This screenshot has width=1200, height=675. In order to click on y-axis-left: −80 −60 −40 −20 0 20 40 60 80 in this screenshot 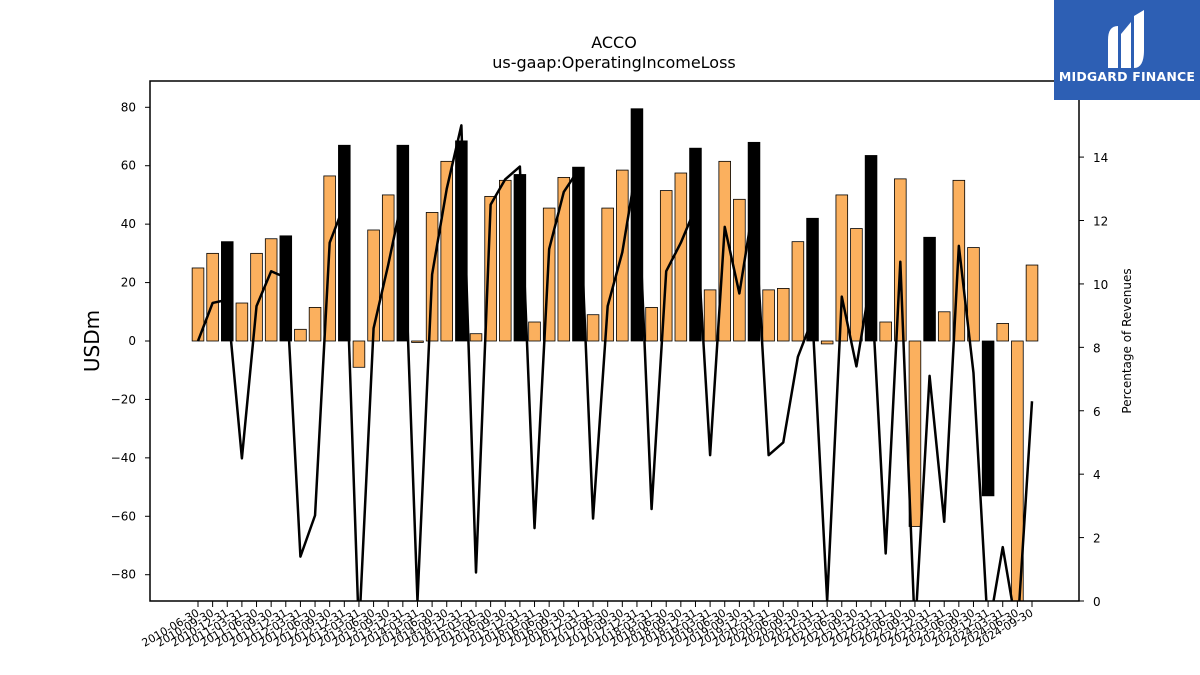, I will do `click(130, 341)`.